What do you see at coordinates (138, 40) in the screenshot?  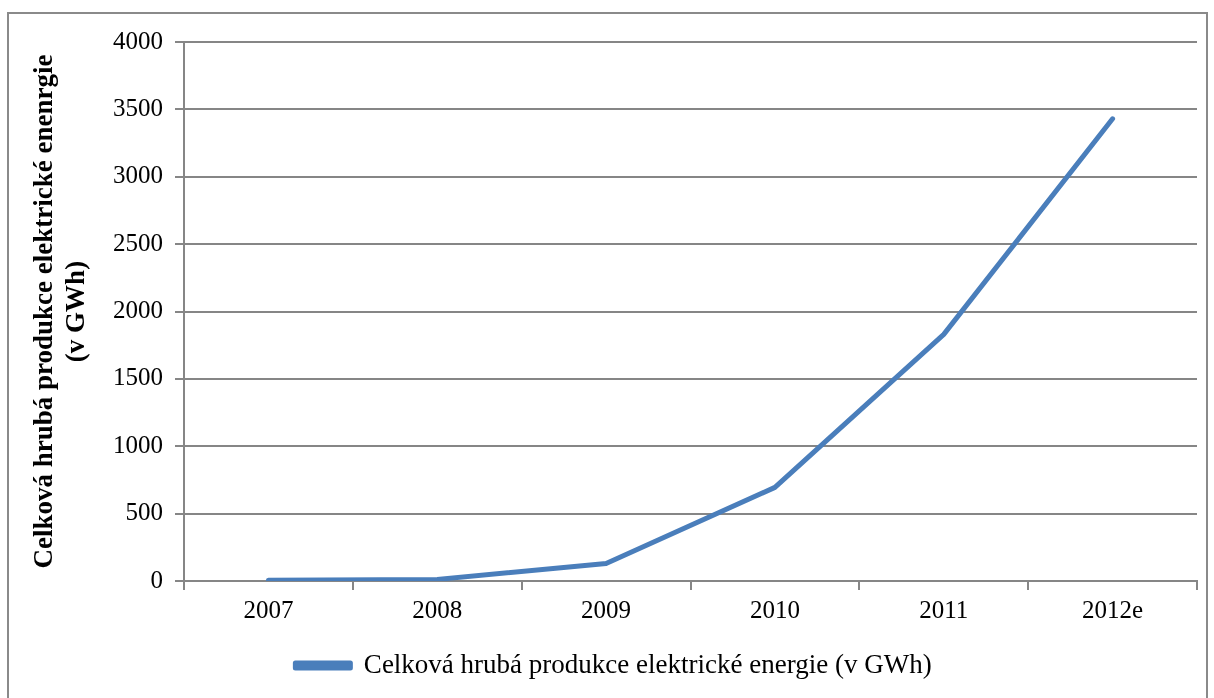 I see `y-tick-label: 4000` at bounding box center [138, 40].